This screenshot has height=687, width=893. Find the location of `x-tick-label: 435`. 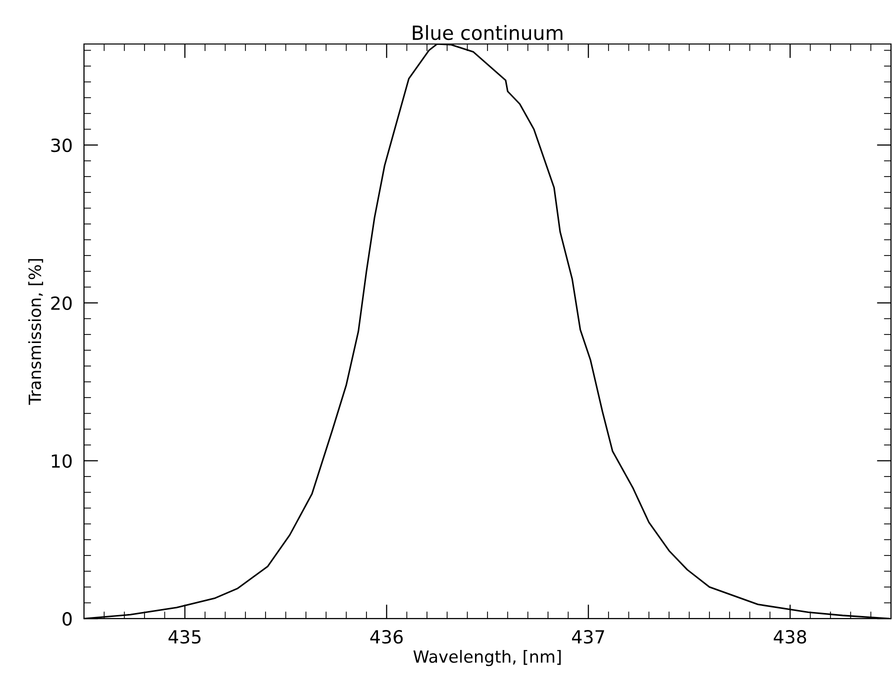

x-tick-label: 435 is located at coordinates (184, 637).